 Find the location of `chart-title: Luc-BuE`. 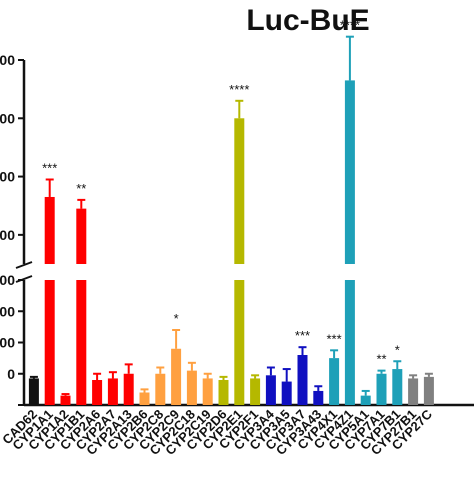

chart-title: Luc-BuE is located at coordinates (307, 20).